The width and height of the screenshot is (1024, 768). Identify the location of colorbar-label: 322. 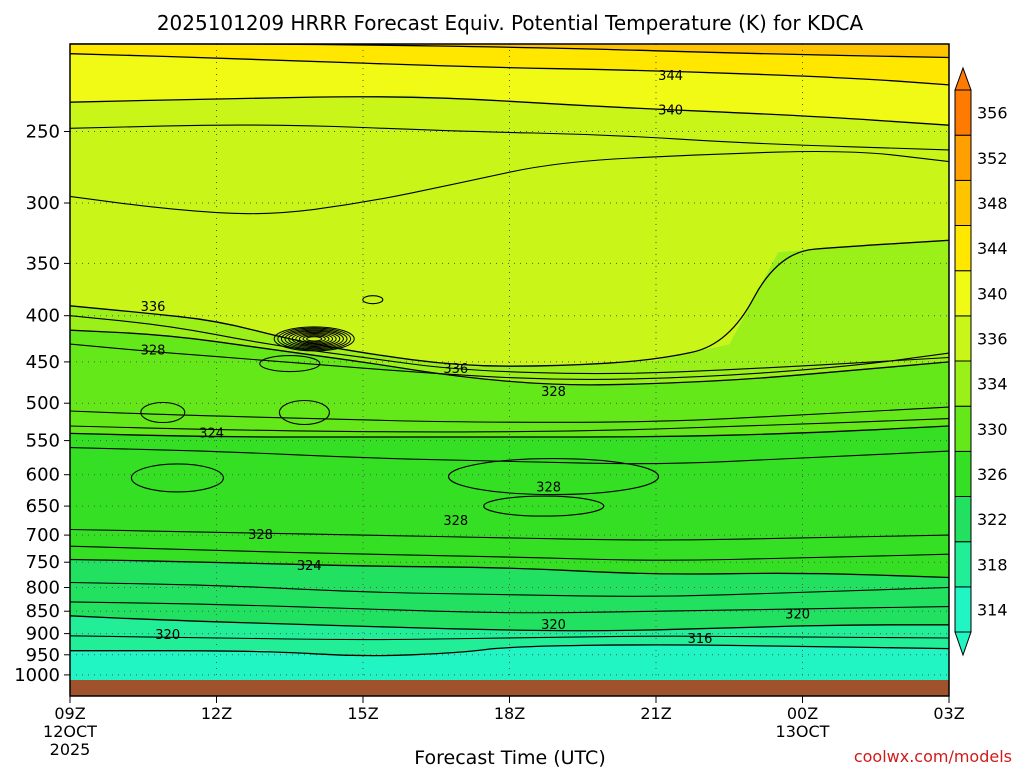
(992, 519).